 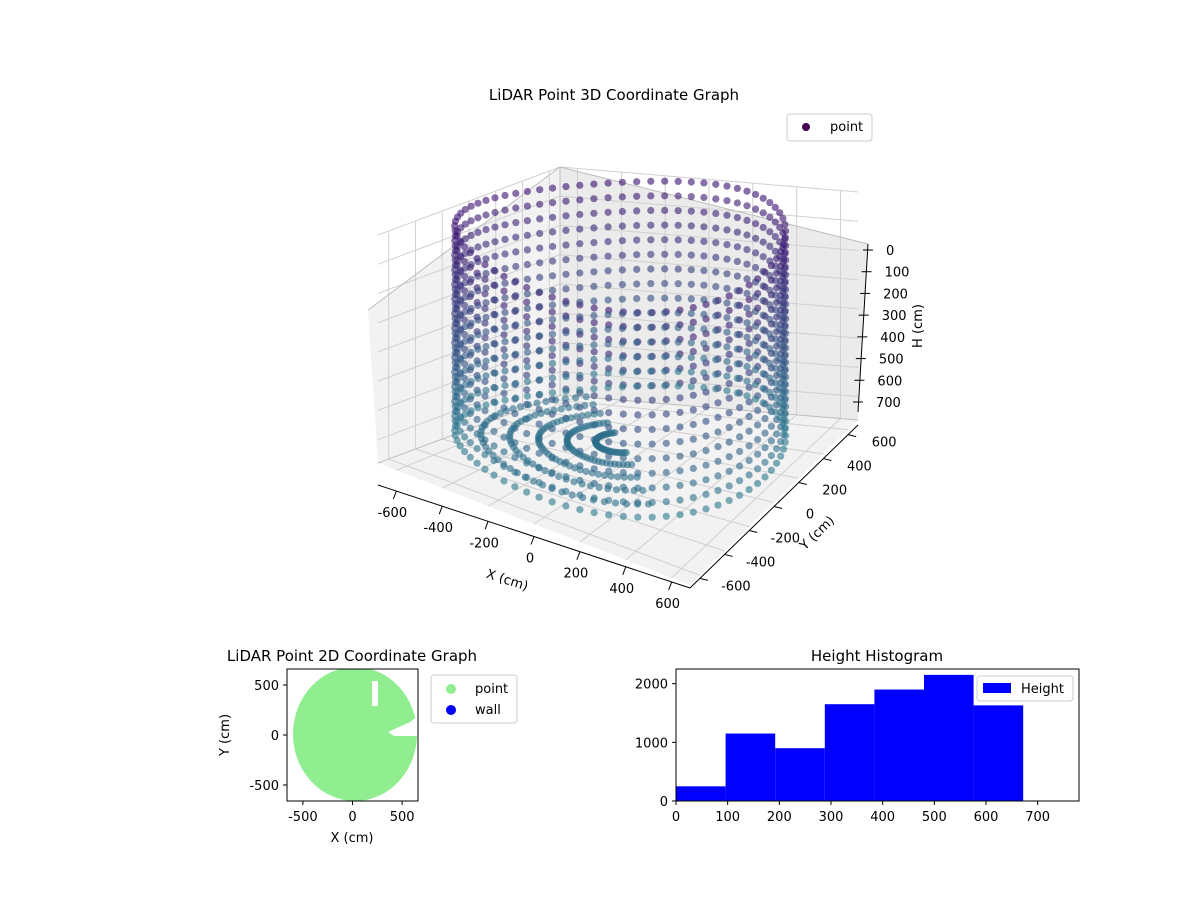 I want to click on x-tick-label-hist: 300, so click(x=831, y=817).